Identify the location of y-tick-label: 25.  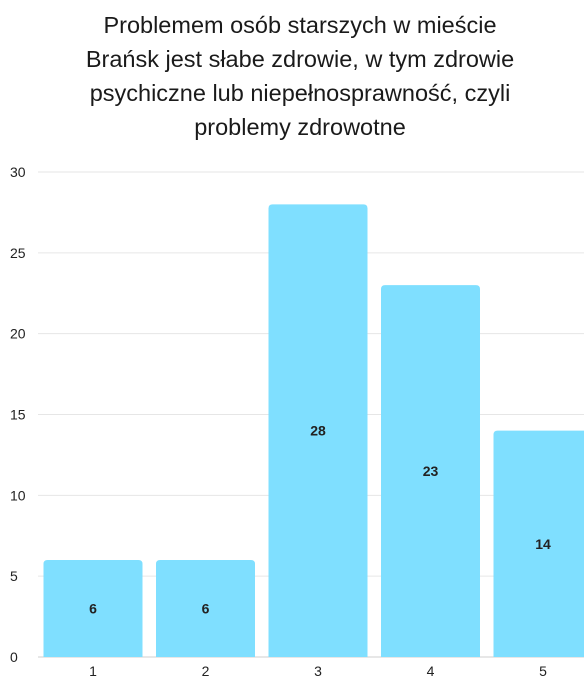
(18, 253).